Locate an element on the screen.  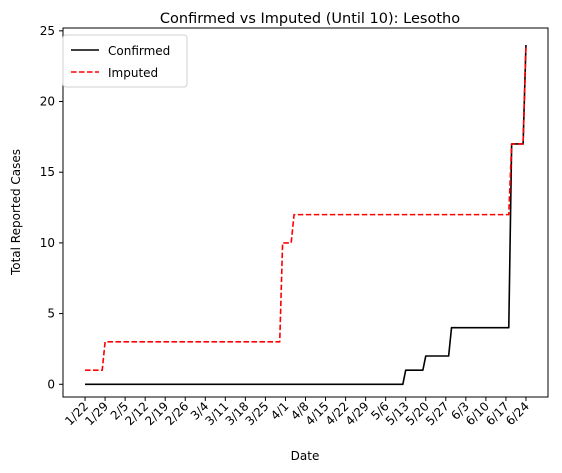
y-tick-label: 15 is located at coordinates (47, 172).